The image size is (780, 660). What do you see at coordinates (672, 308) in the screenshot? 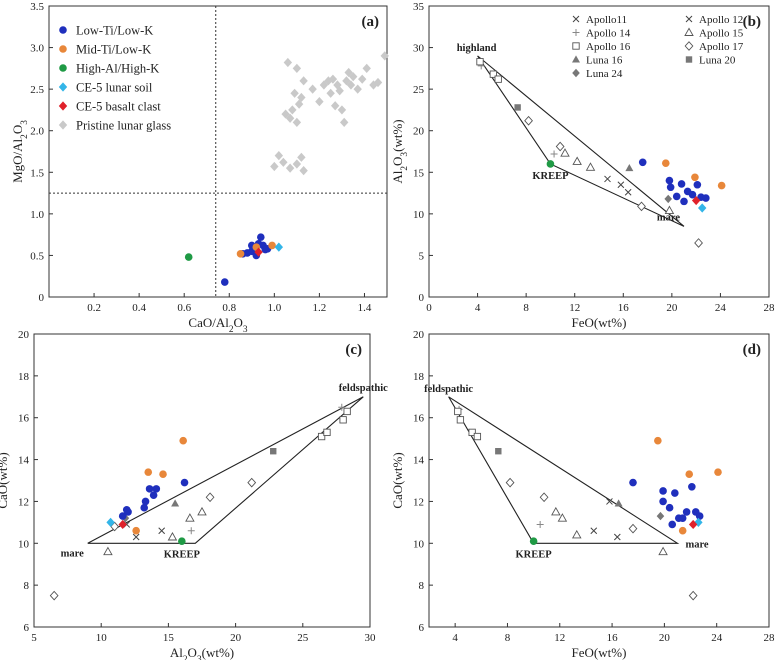
I see `x-tick-label: 20` at bounding box center [672, 308].